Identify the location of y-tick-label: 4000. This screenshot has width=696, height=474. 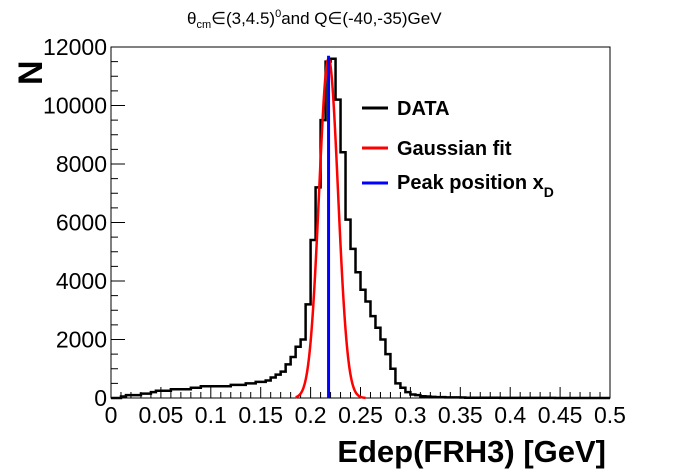
(81, 281).